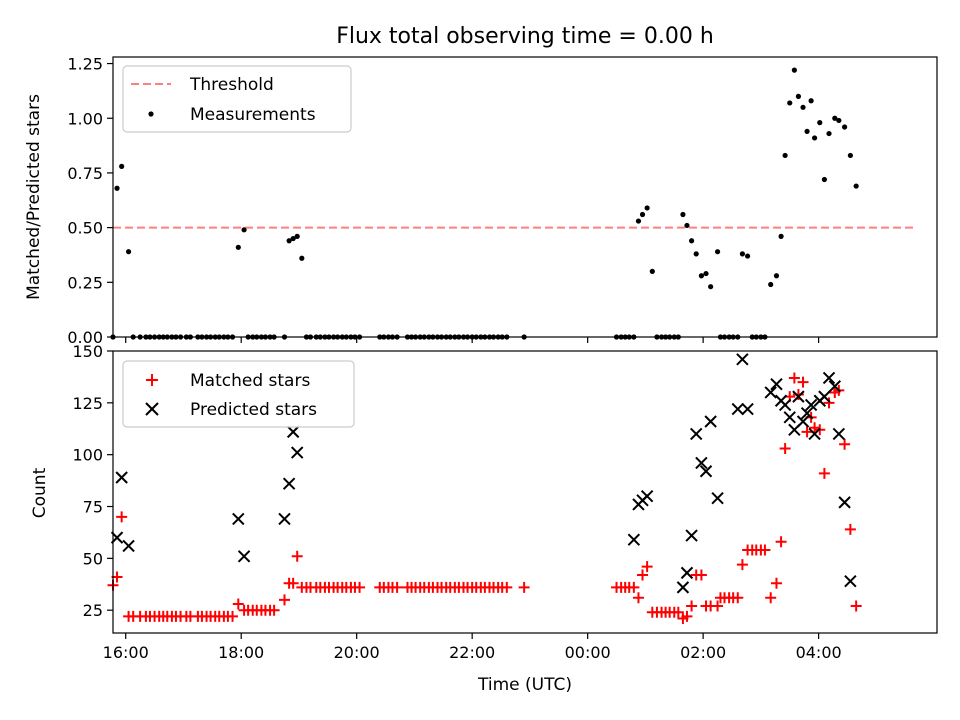 Image resolution: width=960 pixels, height=720 pixels. Describe the element at coordinates (85, 173) in the screenshot. I see `top-y-tick-label: 0.75` at that location.